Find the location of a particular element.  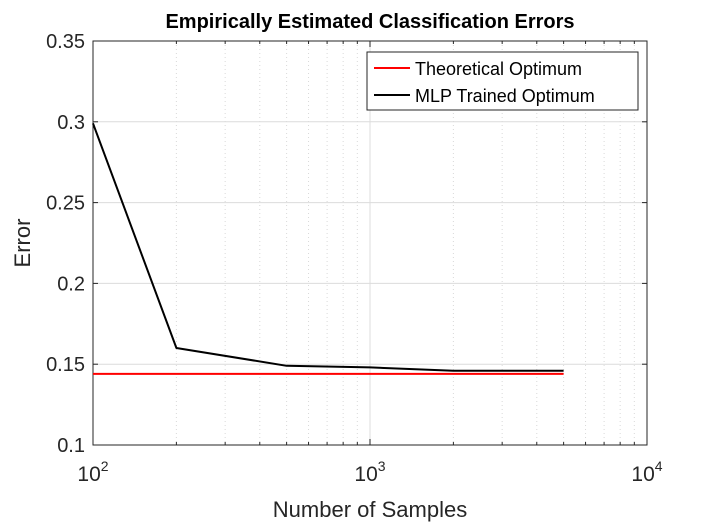

y-tick-label: 0.2 is located at coordinates (71, 284).